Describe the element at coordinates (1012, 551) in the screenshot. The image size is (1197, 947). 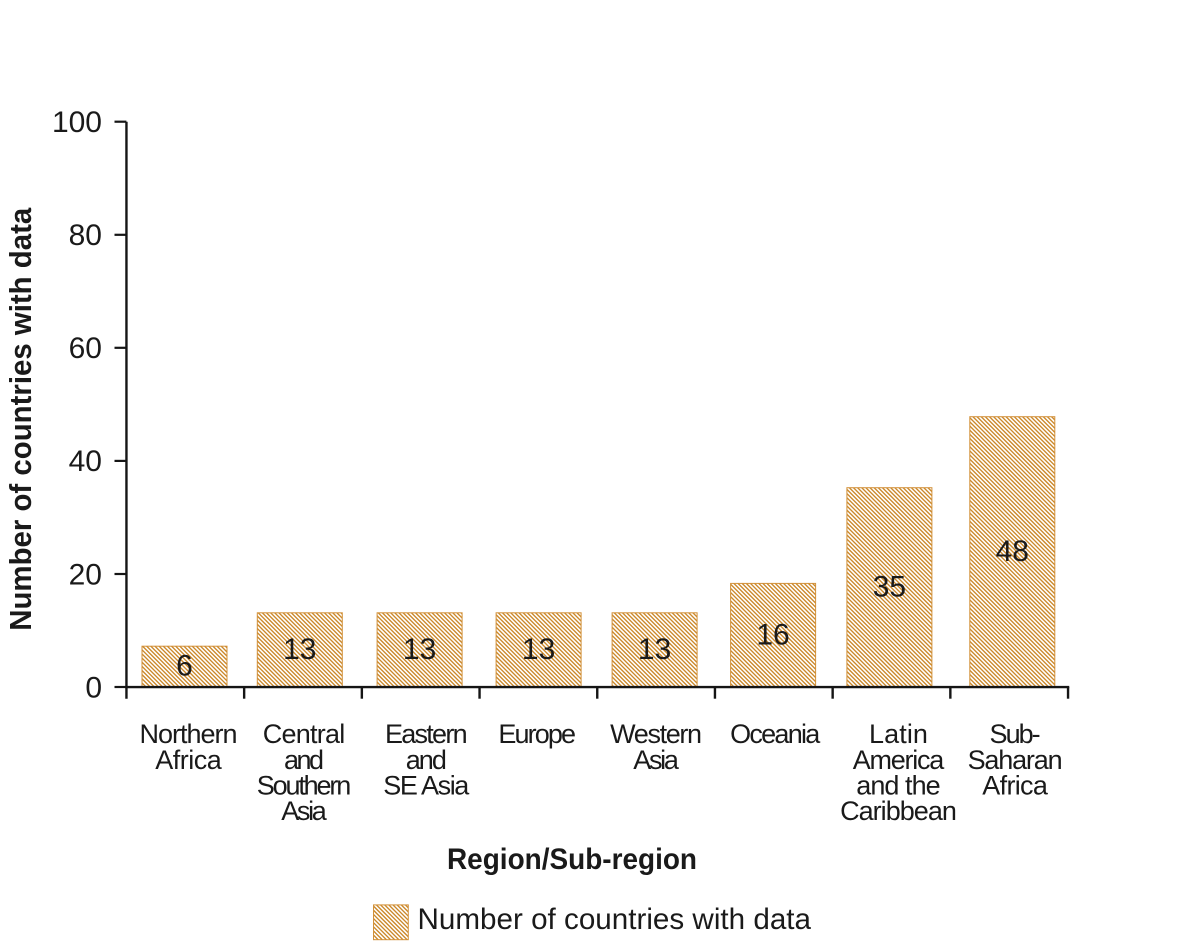
I see `svg-text: 48` at that location.